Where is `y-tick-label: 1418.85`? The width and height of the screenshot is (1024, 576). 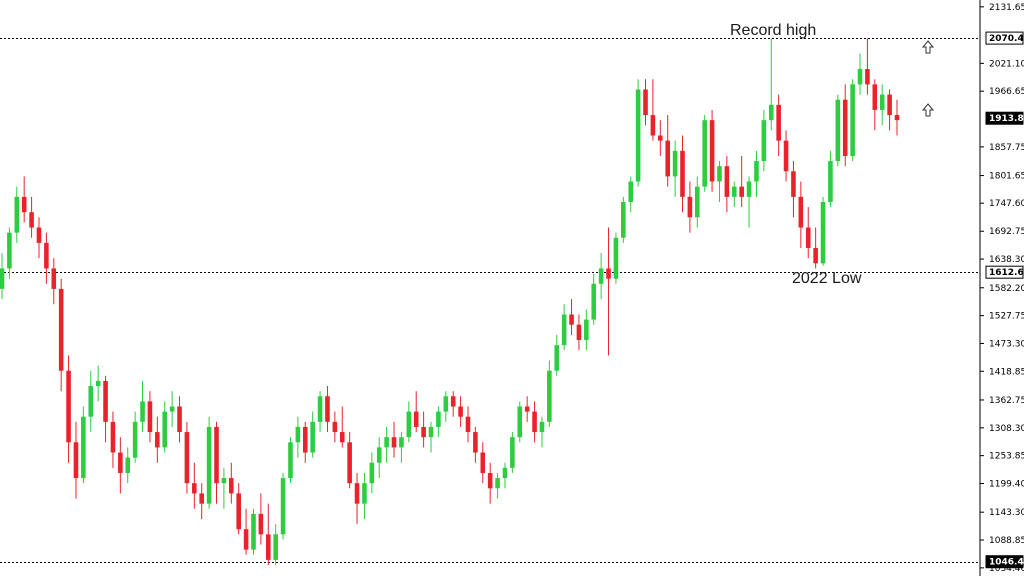
y-tick-label: 1418.85 is located at coordinates (1006, 372).